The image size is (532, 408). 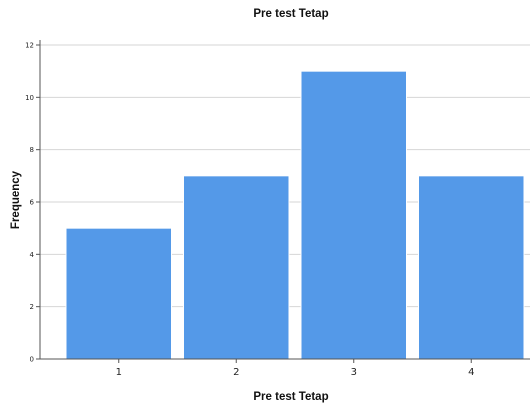 What do you see at coordinates (32, 307) in the screenshot?
I see `y-tick-label: 2` at bounding box center [32, 307].